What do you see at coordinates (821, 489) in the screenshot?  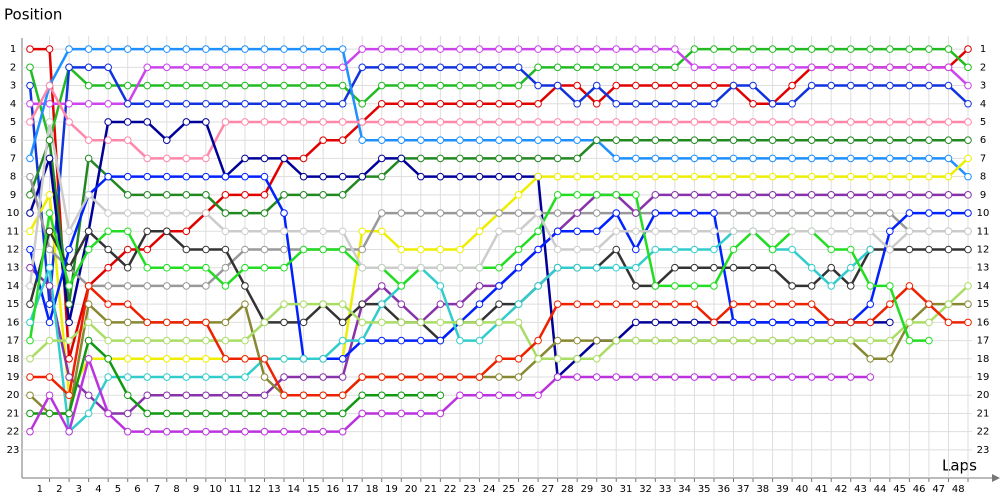 I see `x-tick-label: 41` at bounding box center [821, 489].